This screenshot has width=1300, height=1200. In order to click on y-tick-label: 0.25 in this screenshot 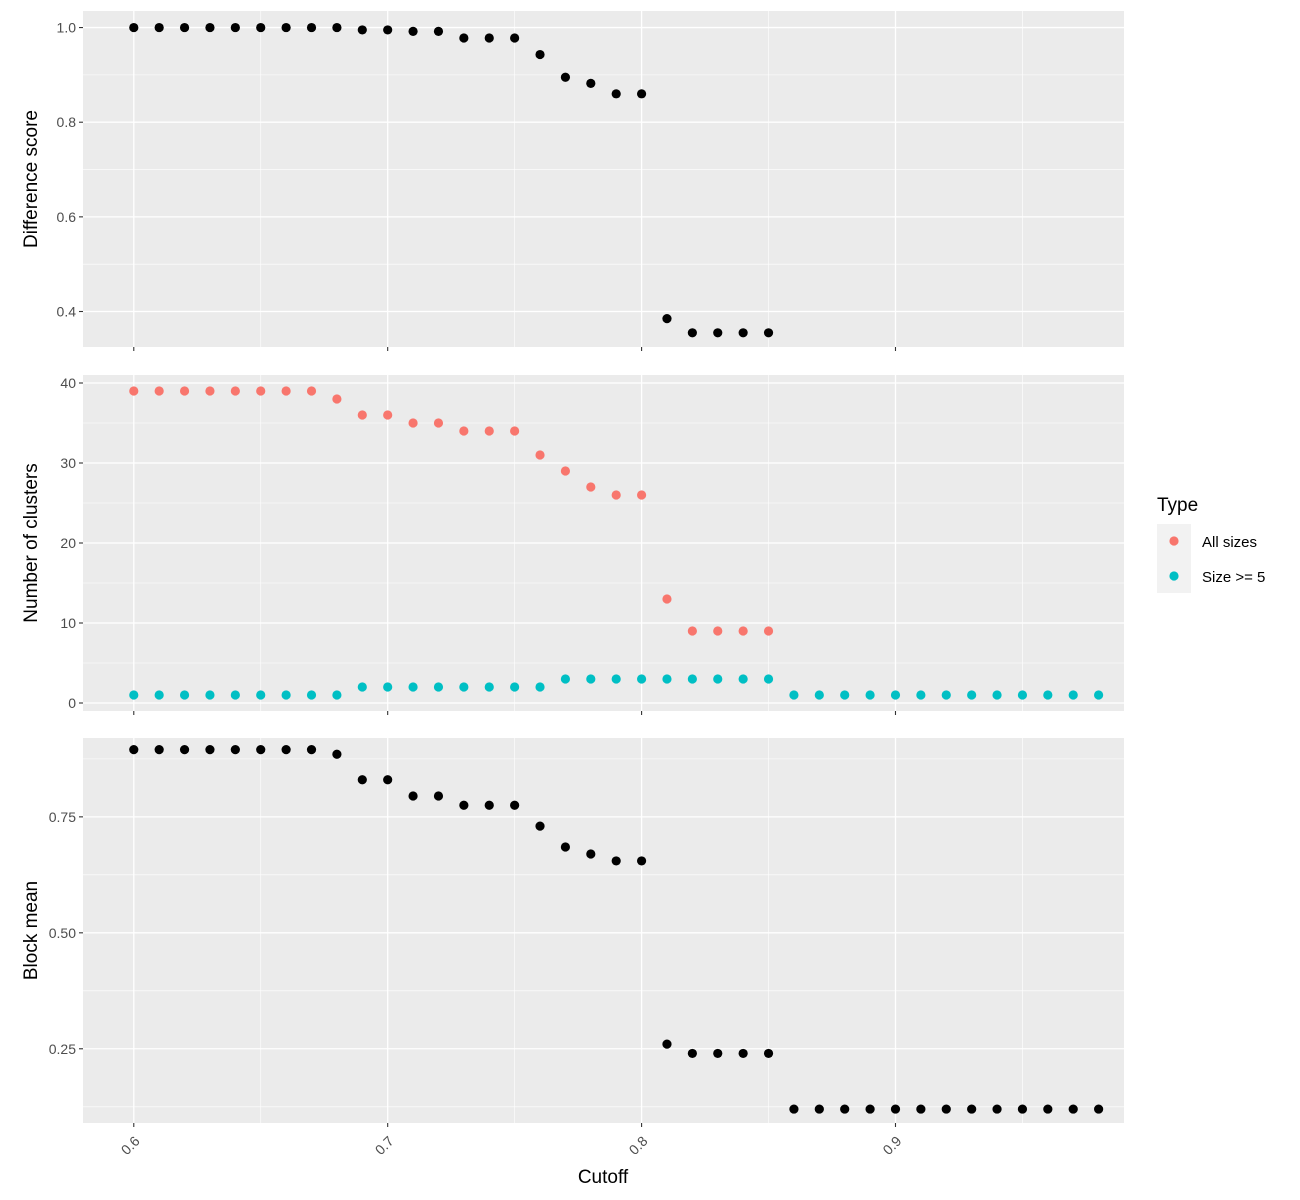, I will do `click(62, 1049)`.